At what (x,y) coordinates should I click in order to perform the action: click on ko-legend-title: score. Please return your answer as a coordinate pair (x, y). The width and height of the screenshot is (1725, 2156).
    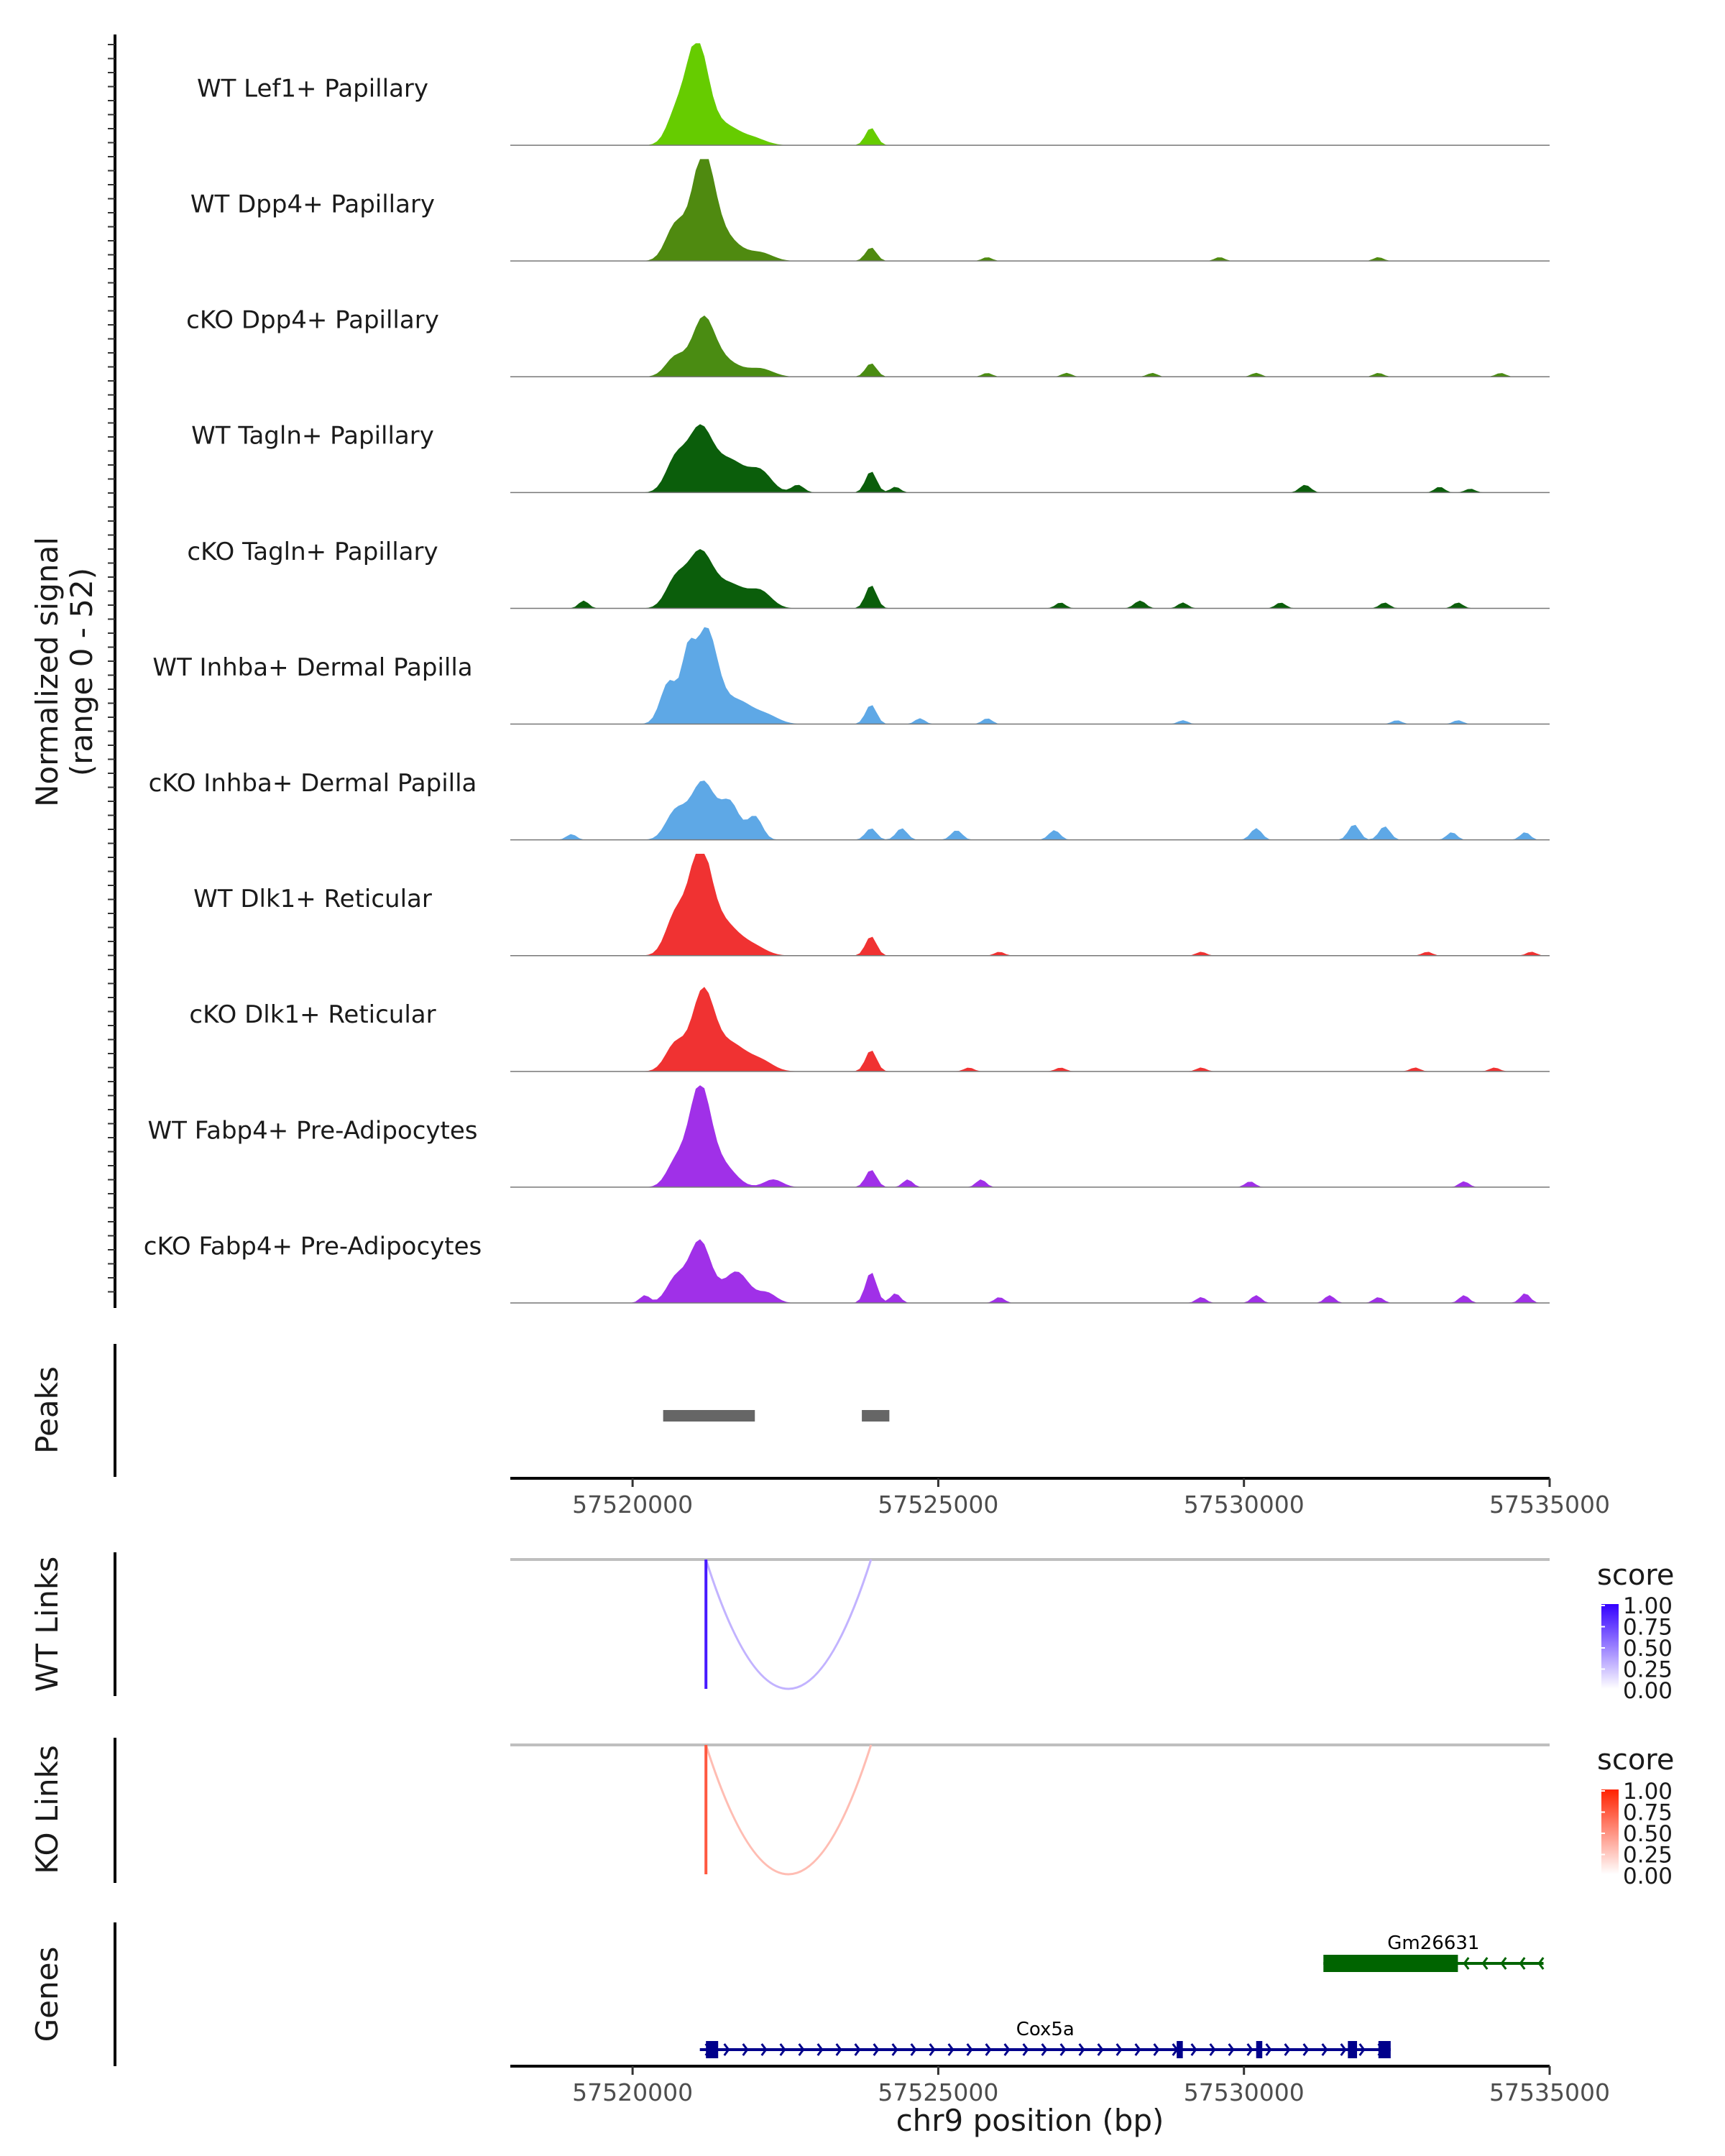
    Looking at the image, I should click on (1635, 1760).